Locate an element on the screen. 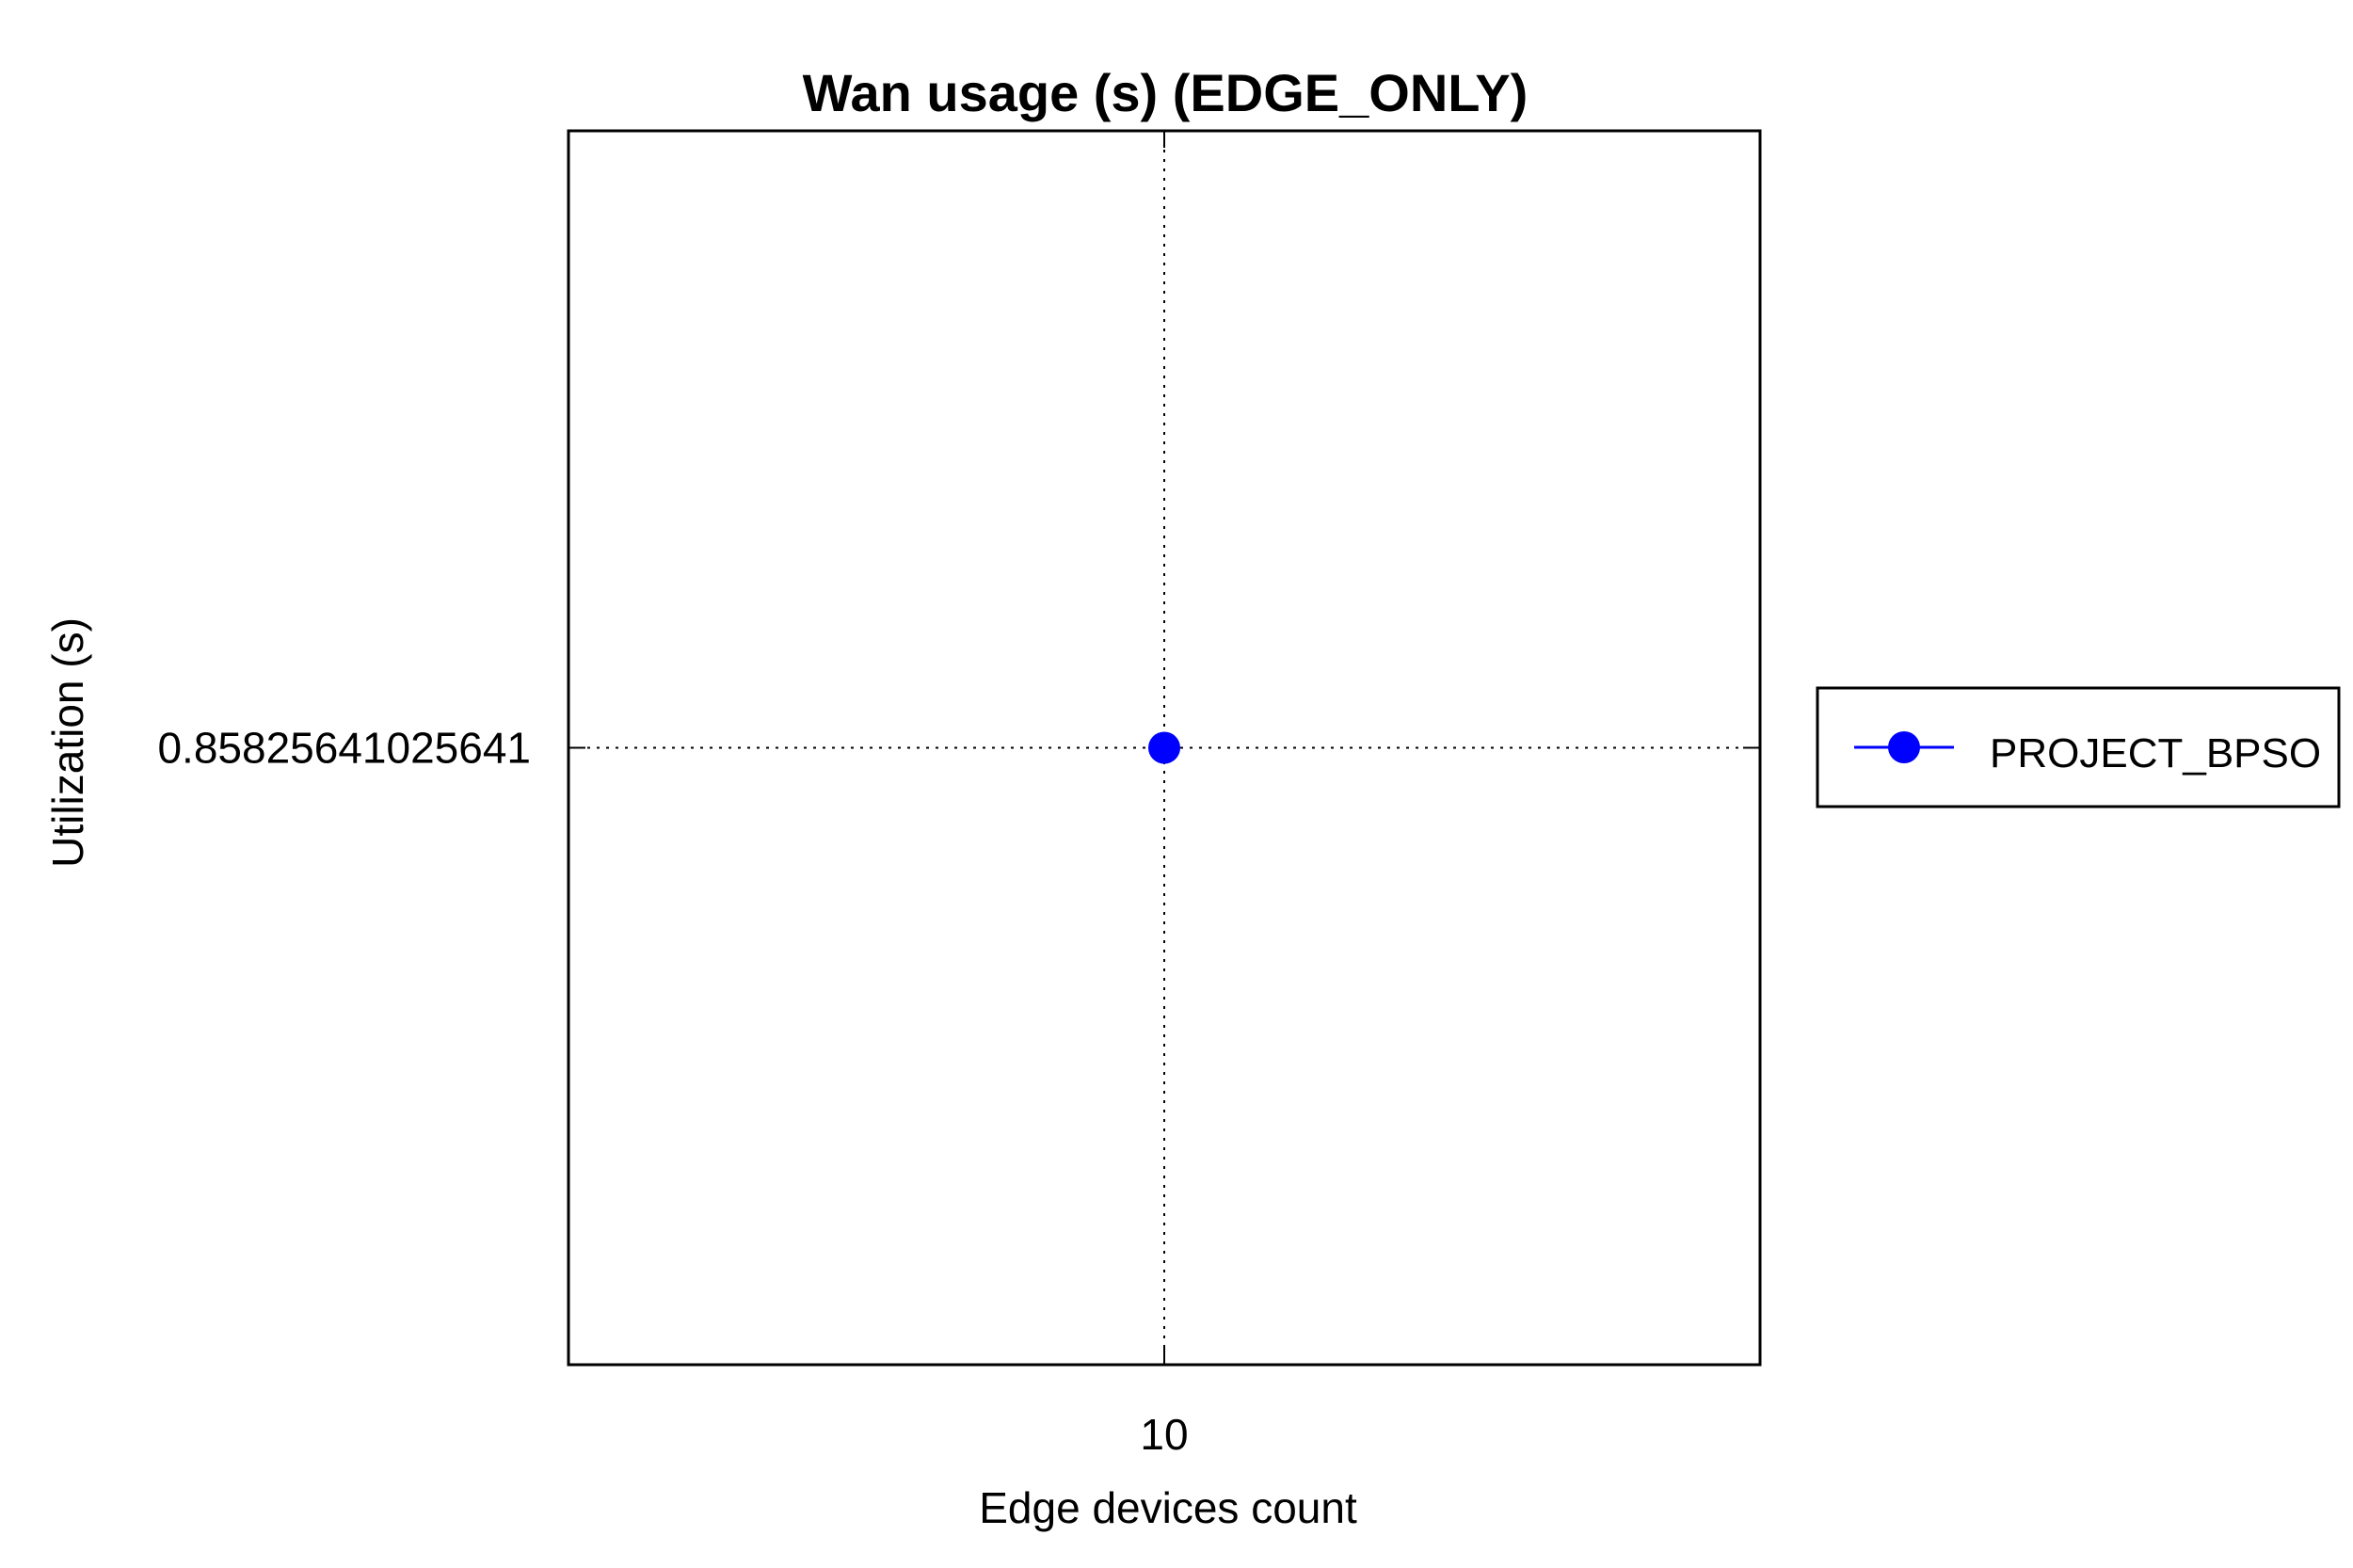  legend: PROJECT_BPSO is located at coordinates (2078, 747).